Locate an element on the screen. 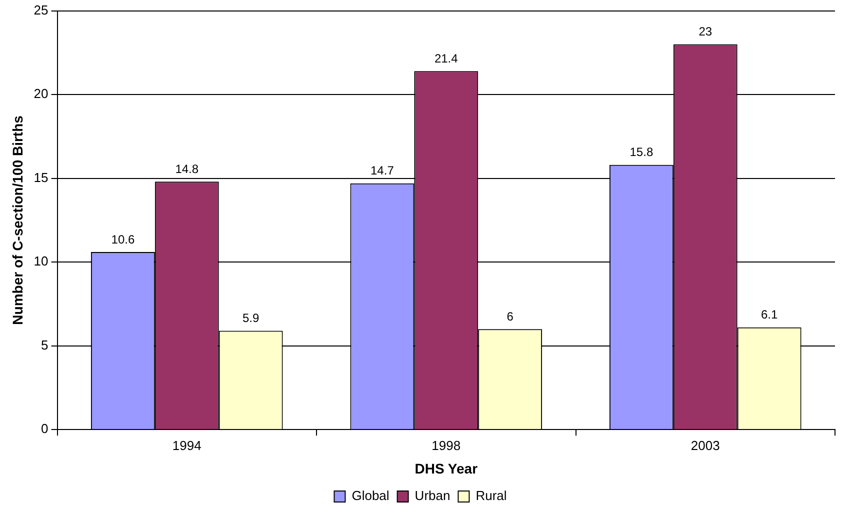  y-tick-label: 0 is located at coordinates (44, 428).